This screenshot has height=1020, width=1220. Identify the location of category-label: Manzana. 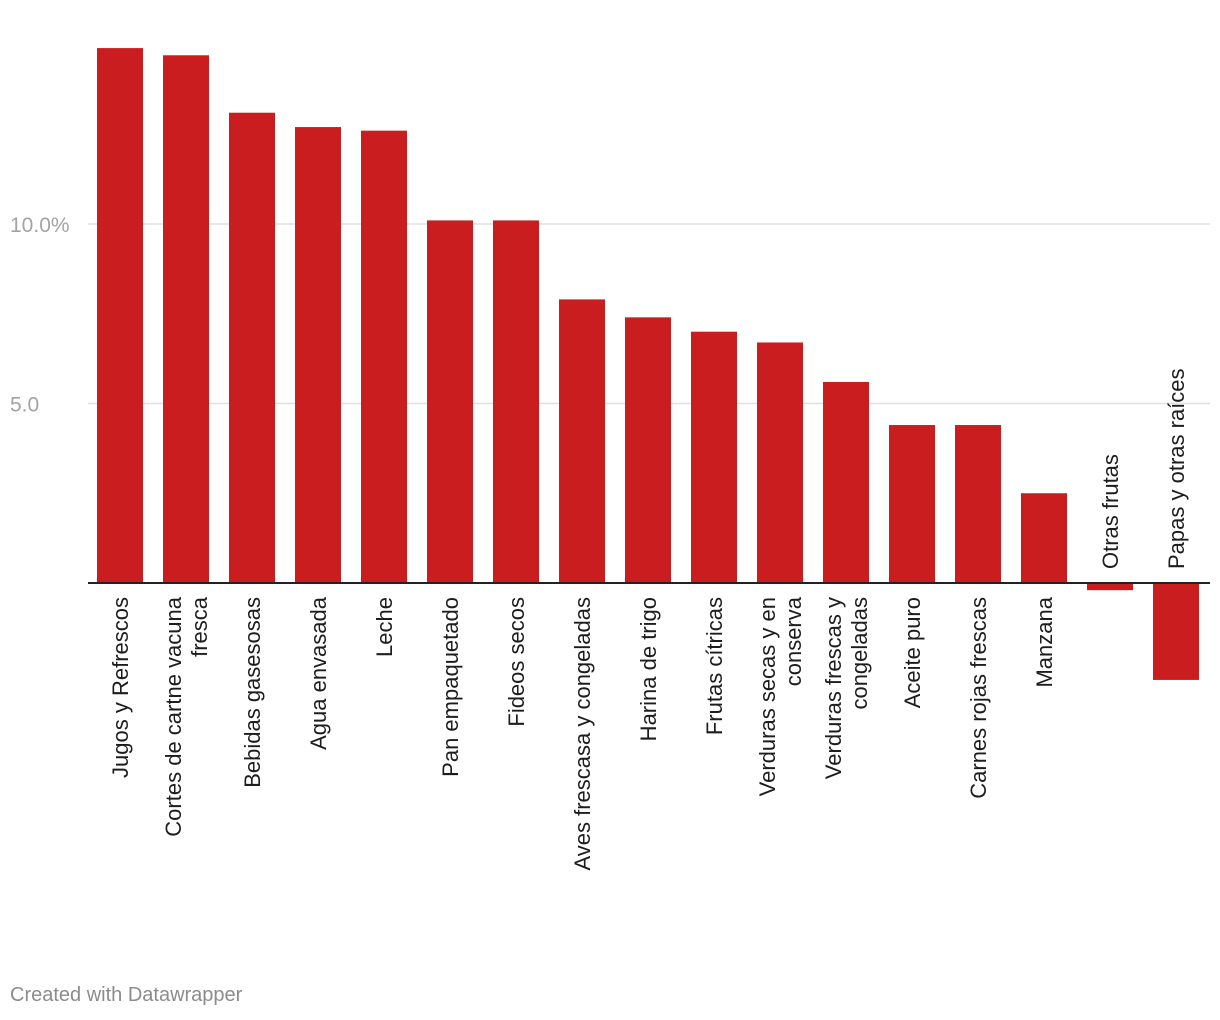
(1044, 641).